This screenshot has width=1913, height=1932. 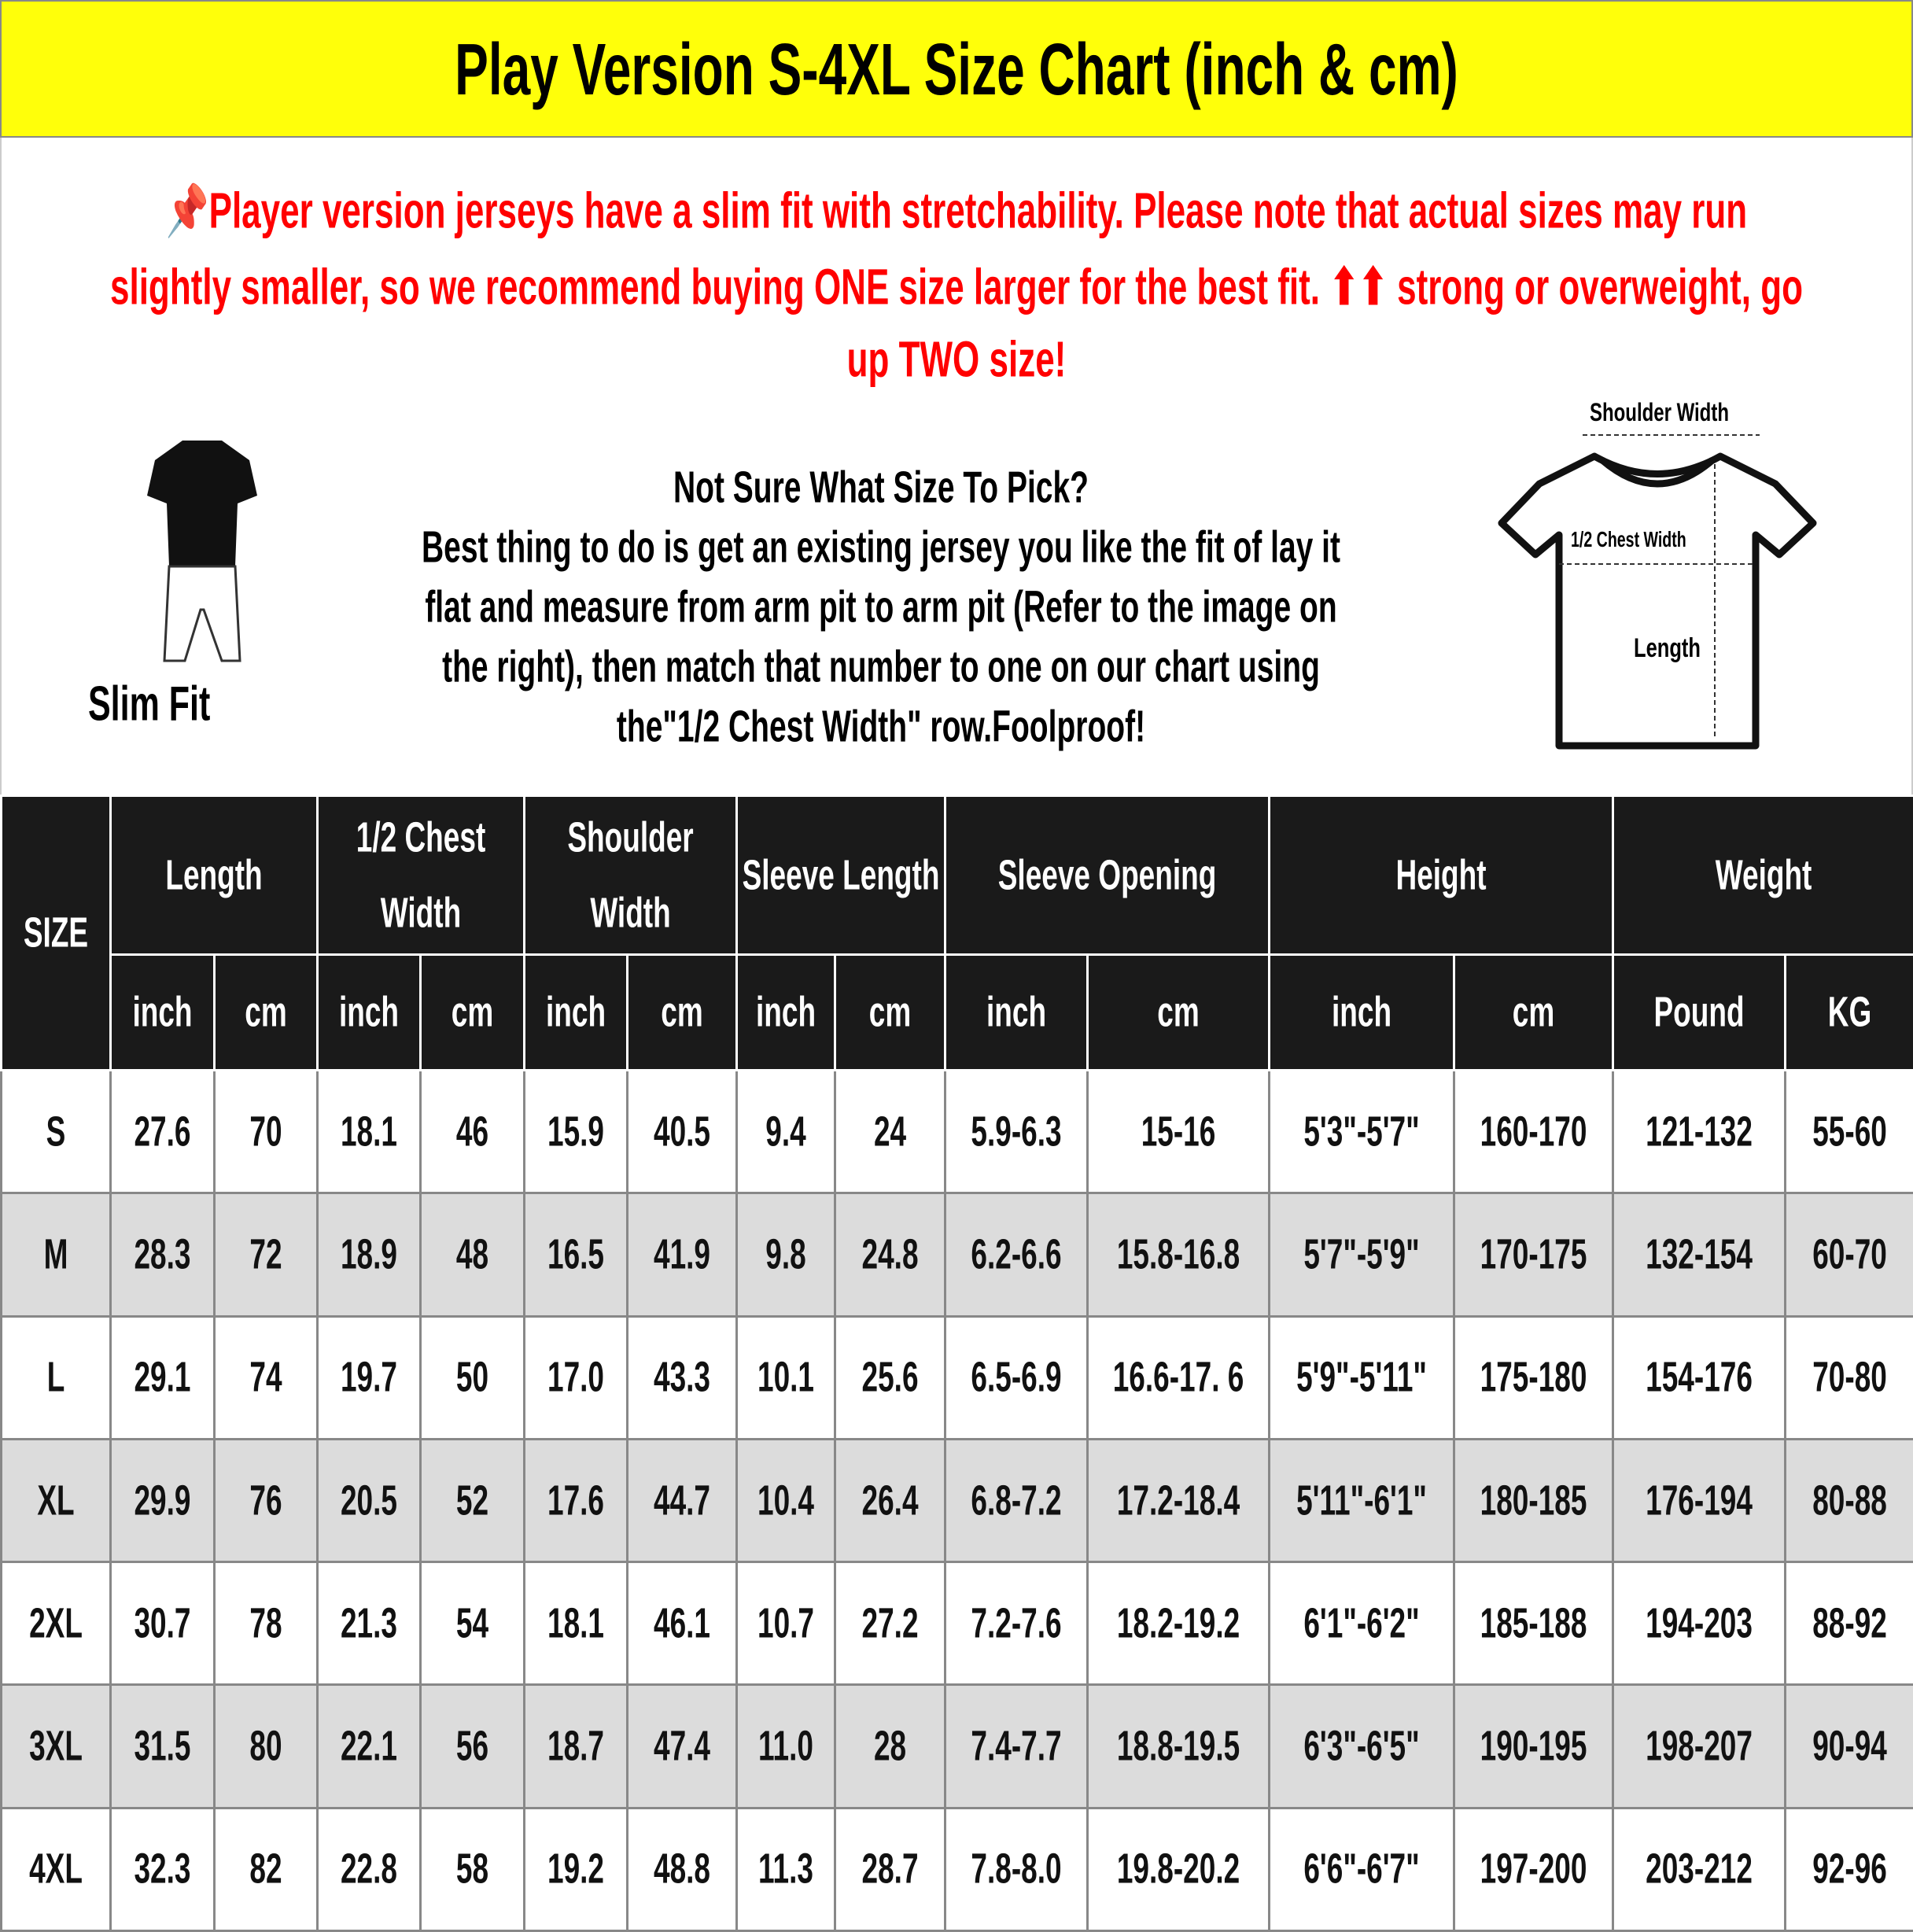 What do you see at coordinates (1700, 1869) in the screenshot?
I see `value-cell: 203-212` at bounding box center [1700, 1869].